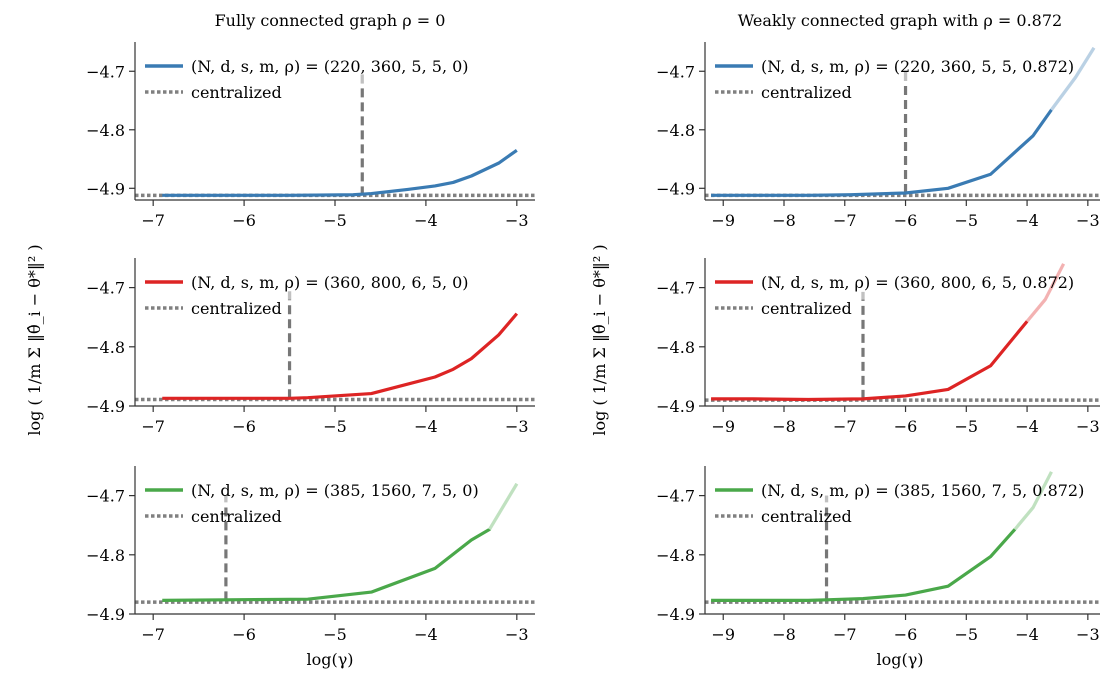  Describe the element at coordinates (34, 339) in the screenshot. I see `y-axis-label-left: log ( 1/m Σ ‖θ̂_i − θ*‖² )` at that location.